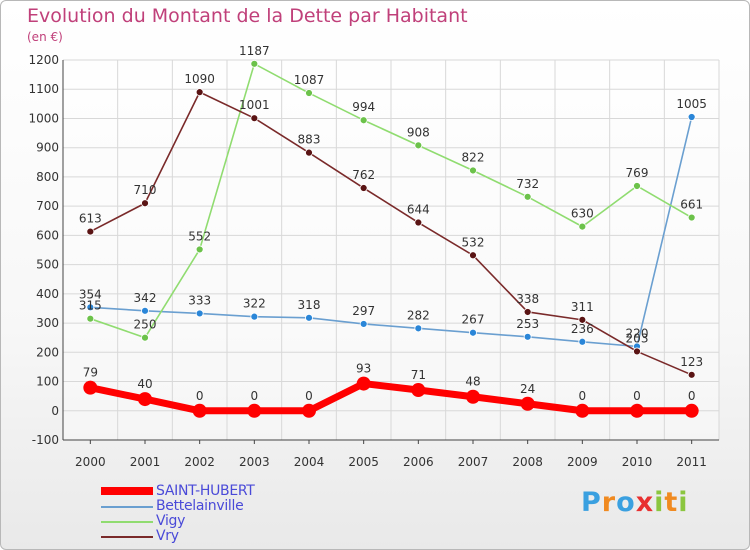  What do you see at coordinates (47, 294) in the screenshot?
I see `y-tick-label: 400` at bounding box center [47, 294].